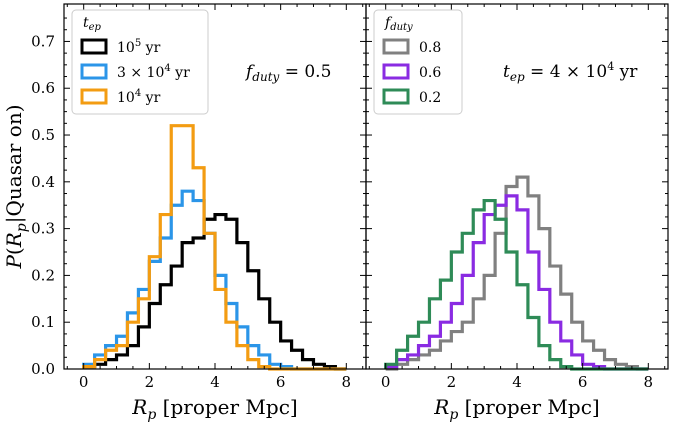 This screenshot has height=423, width=673. Describe the element at coordinates (43, 41) in the screenshot. I see `y-tick-label: 0.7` at that location.